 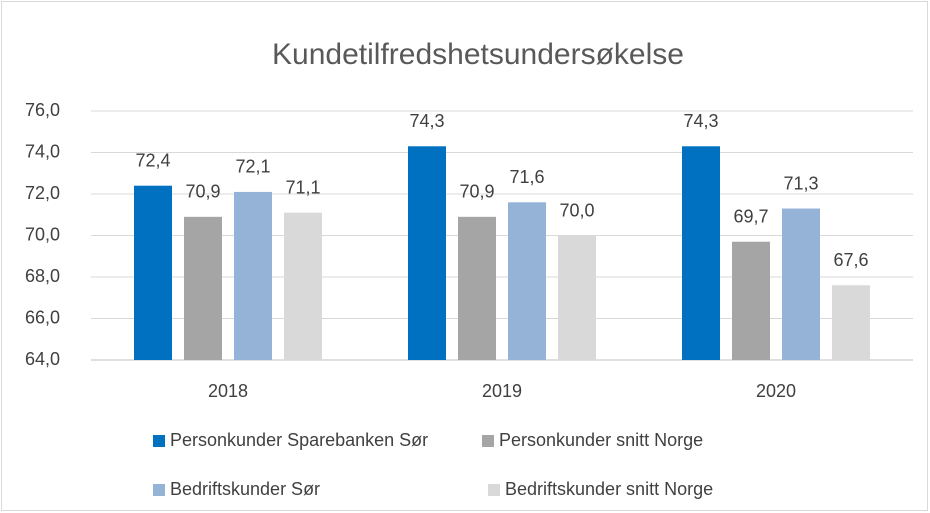 What do you see at coordinates (245, 489) in the screenshot?
I see `legend-label: Bedriftskunder Sør` at bounding box center [245, 489].